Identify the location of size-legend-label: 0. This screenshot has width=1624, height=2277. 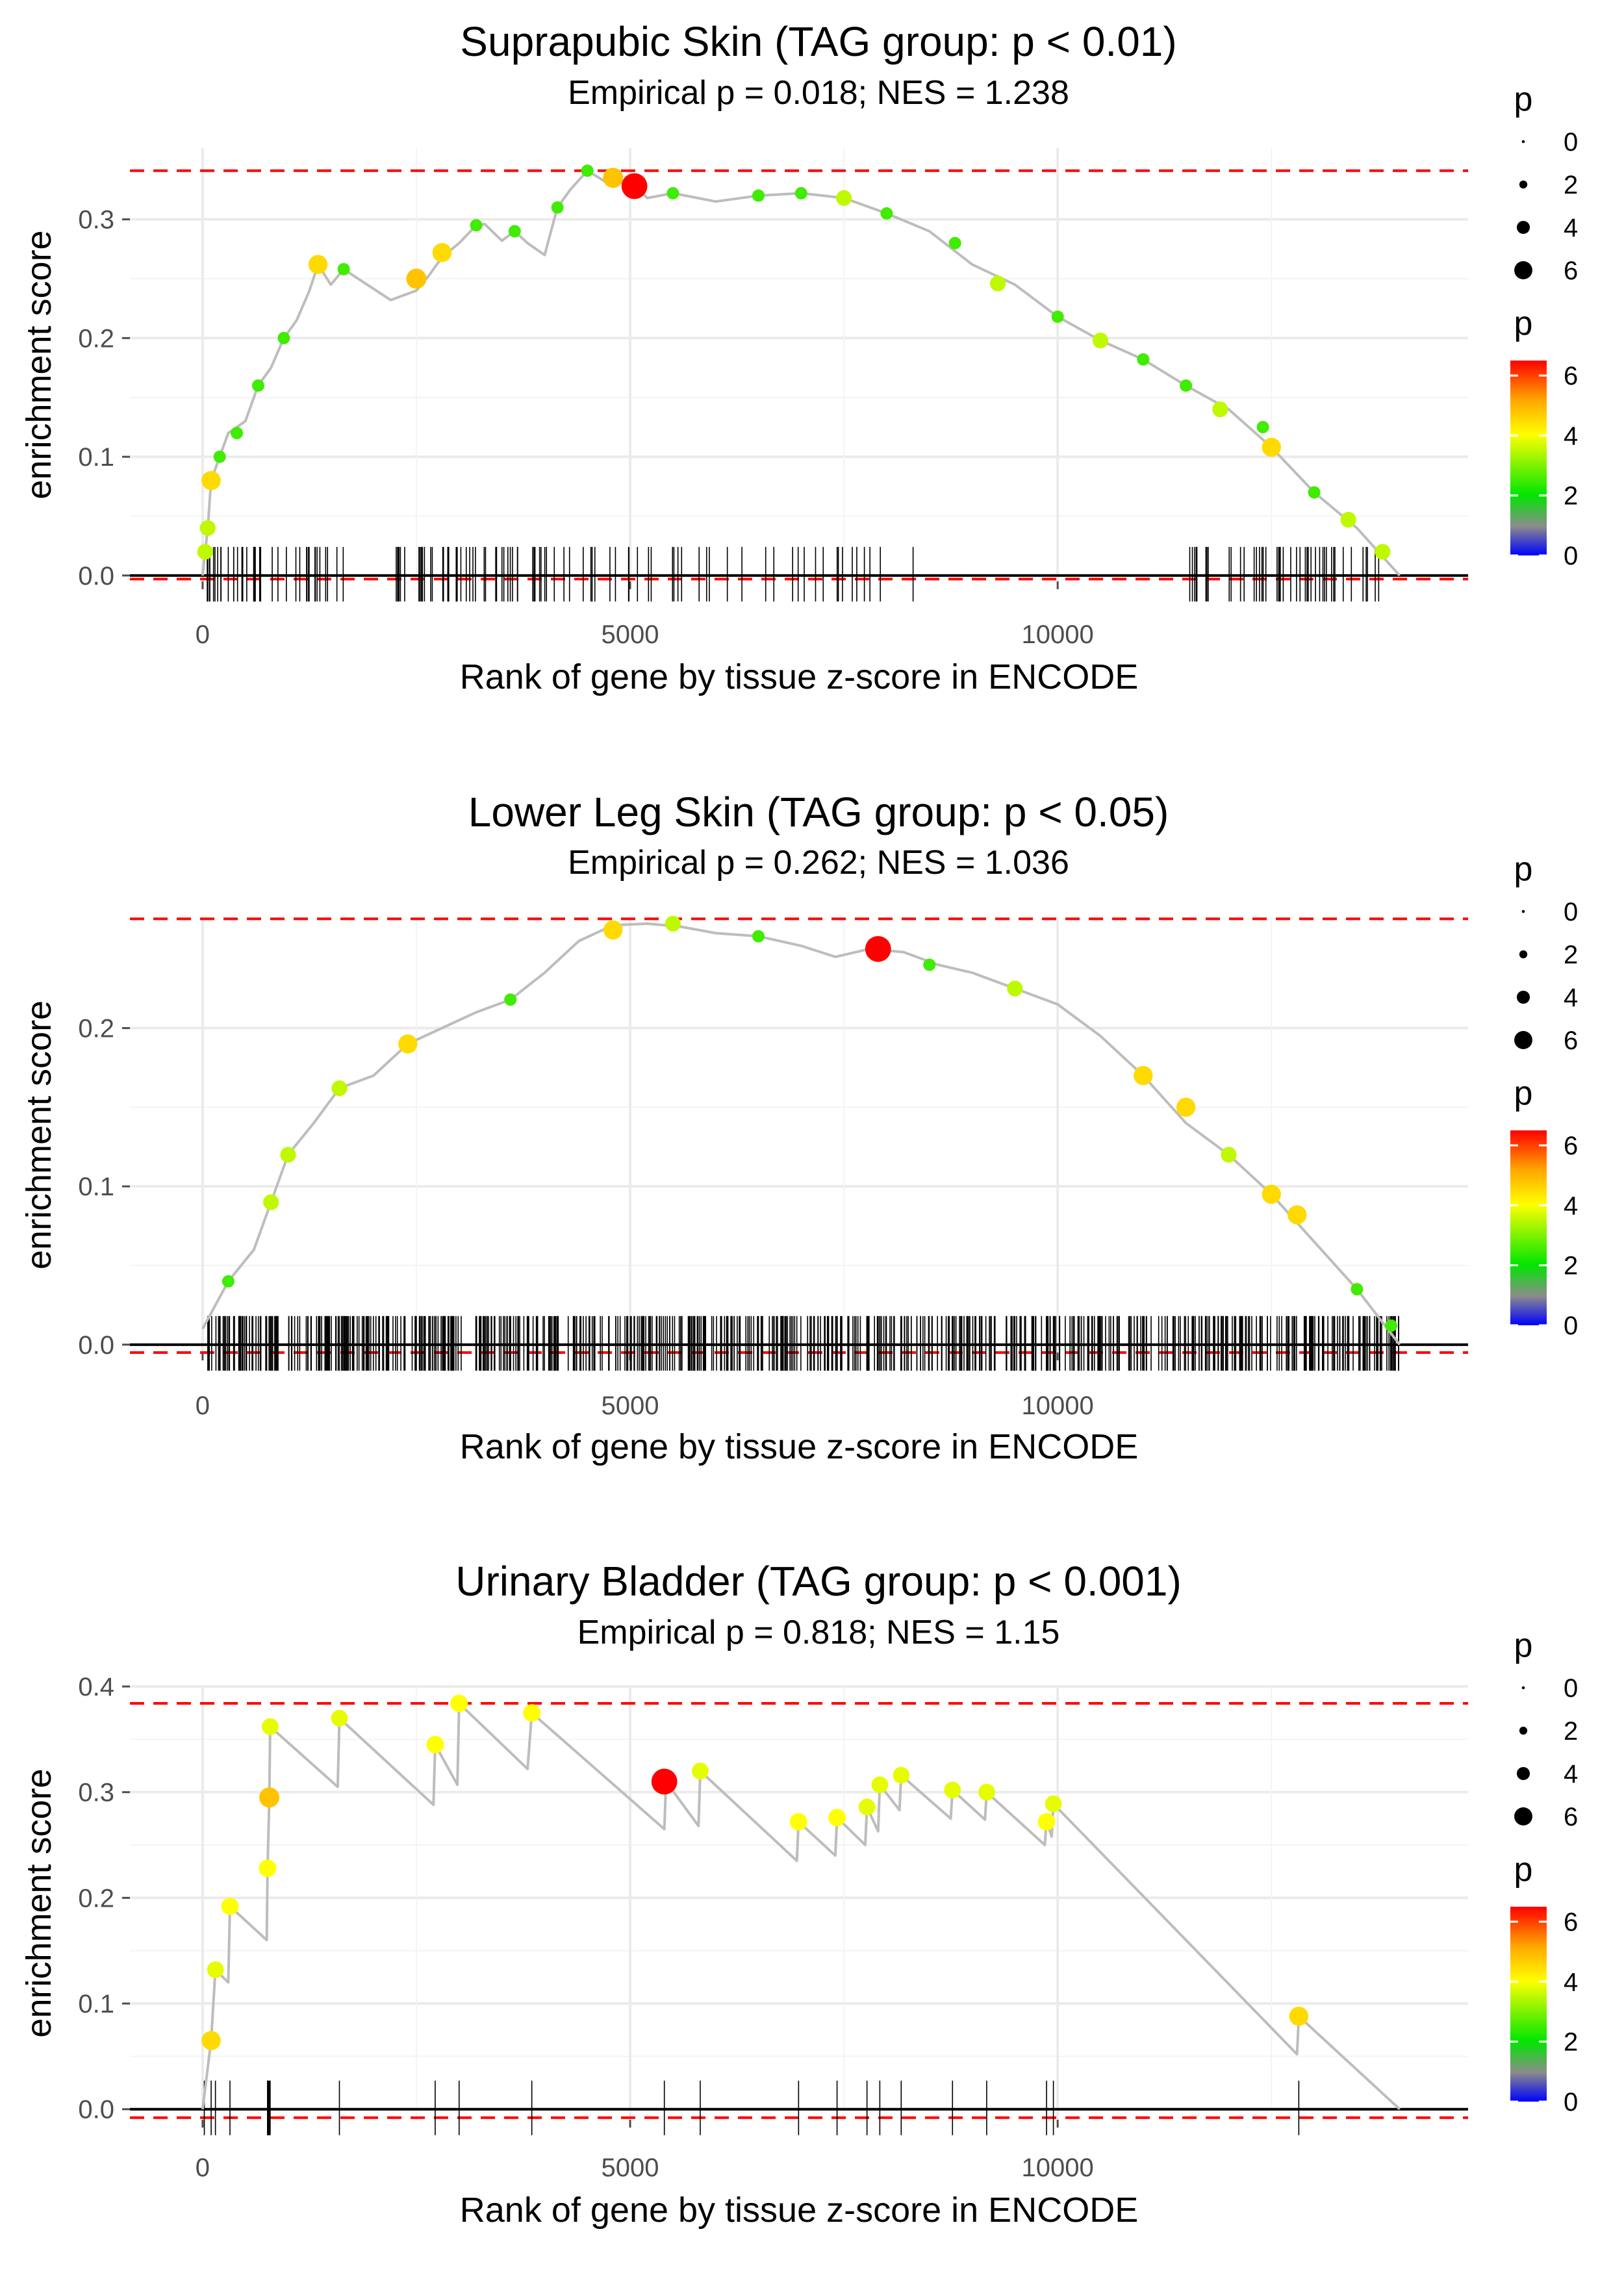
(1571, 142).